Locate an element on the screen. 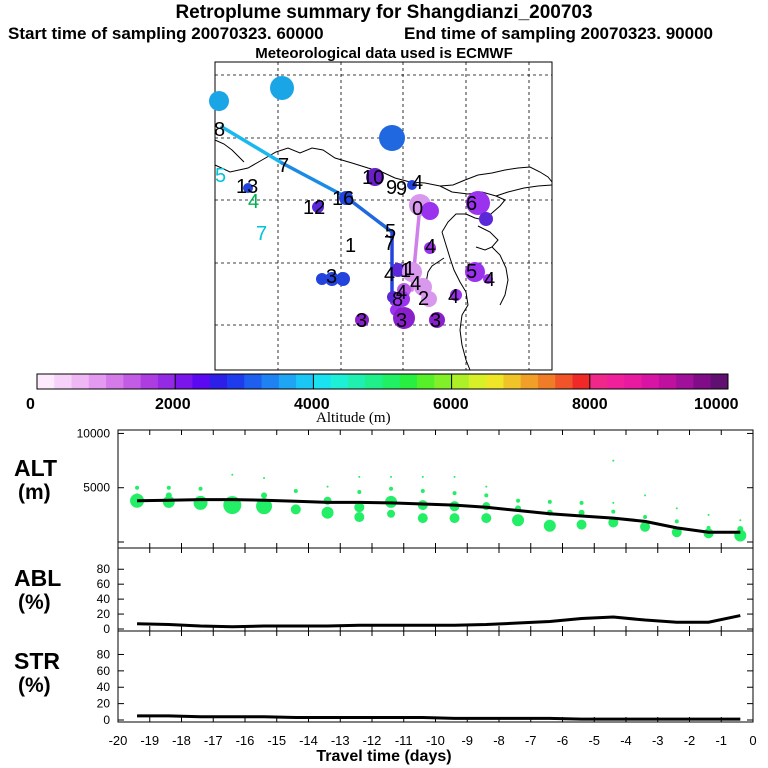 The width and height of the screenshot is (768, 768). colorbar-tick-10000: 10000 is located at coordinates (716, 404).